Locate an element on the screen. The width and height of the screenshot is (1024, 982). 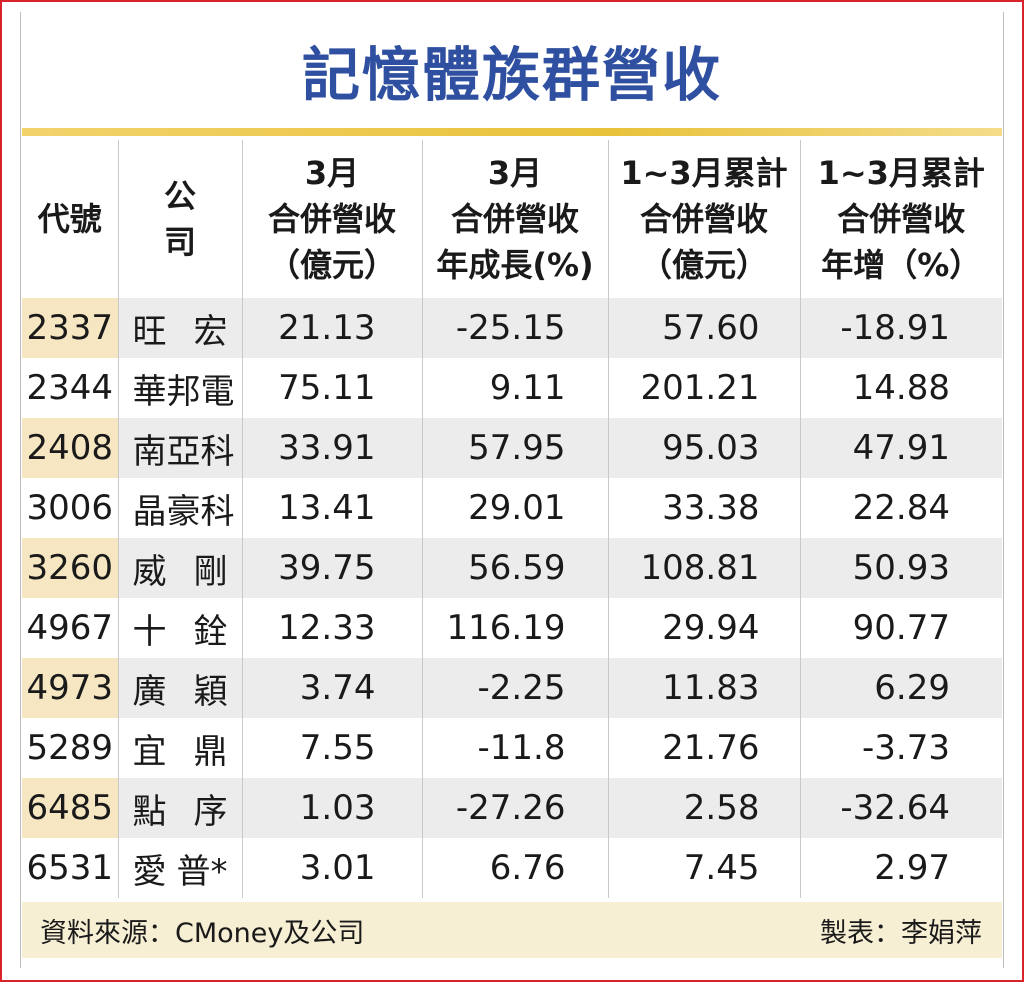
march-revenue: 3.01 is located at coordinates (332, 868).